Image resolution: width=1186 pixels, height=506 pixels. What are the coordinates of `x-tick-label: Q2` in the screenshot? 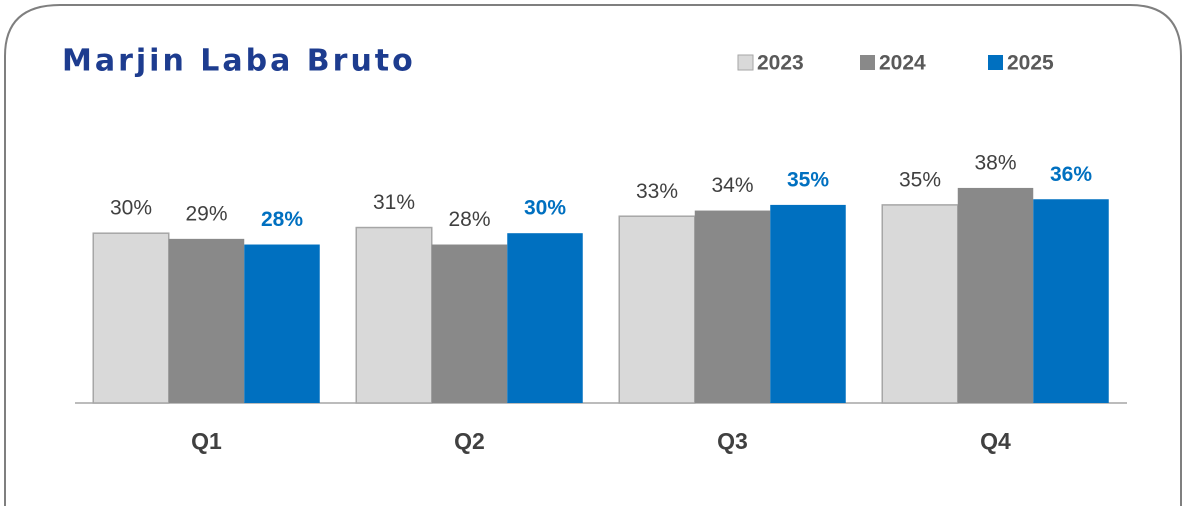 It's located at (469, 441).